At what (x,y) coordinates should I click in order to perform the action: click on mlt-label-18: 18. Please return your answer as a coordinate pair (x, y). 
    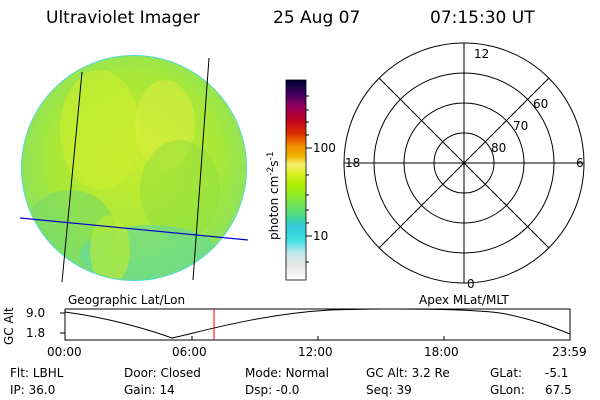
    Looking at the image, I should click on (353, 163).